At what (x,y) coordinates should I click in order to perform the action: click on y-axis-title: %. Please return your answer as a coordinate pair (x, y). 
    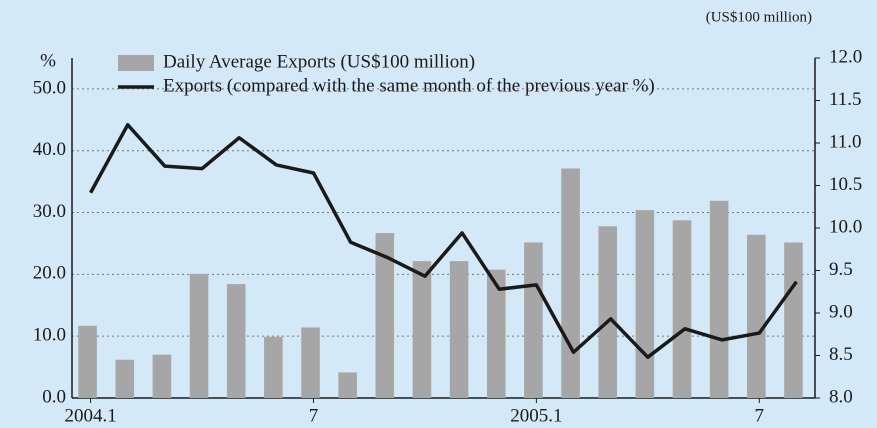
    Looking at the image, I should click on (48, 60).